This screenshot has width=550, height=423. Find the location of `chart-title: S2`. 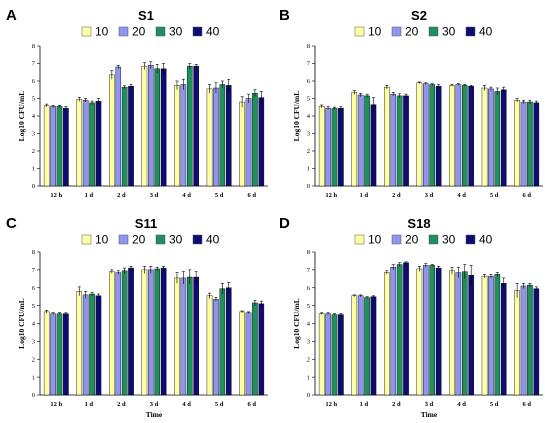

chart-title: S2 is located at coordinates (419, 15).